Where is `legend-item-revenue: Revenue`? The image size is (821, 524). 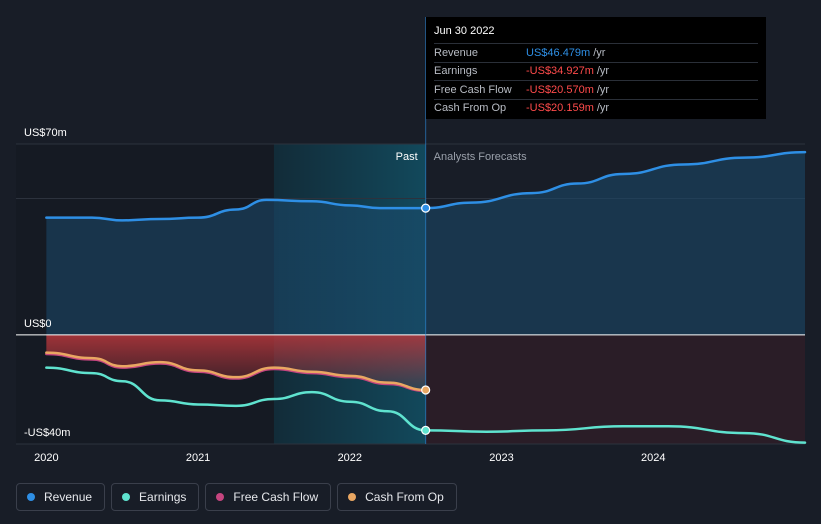
legend-item-revenue: Revenue is located at coordinates (61, 497).